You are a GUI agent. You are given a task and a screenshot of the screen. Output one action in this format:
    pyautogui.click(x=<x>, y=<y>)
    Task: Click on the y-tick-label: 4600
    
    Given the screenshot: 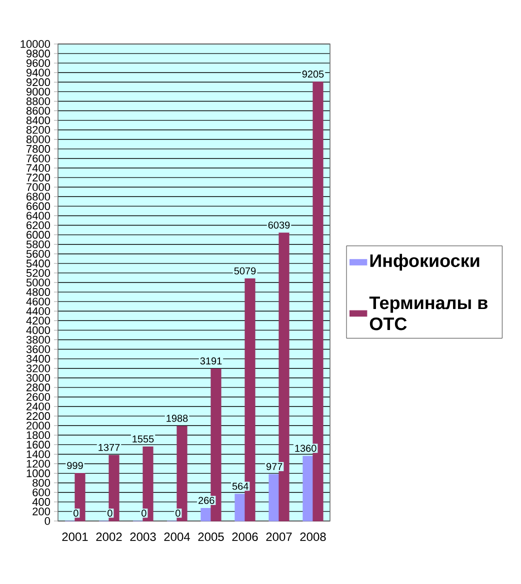 What is the action you would take?
    pyautogui.click(x=38, y=302)
    